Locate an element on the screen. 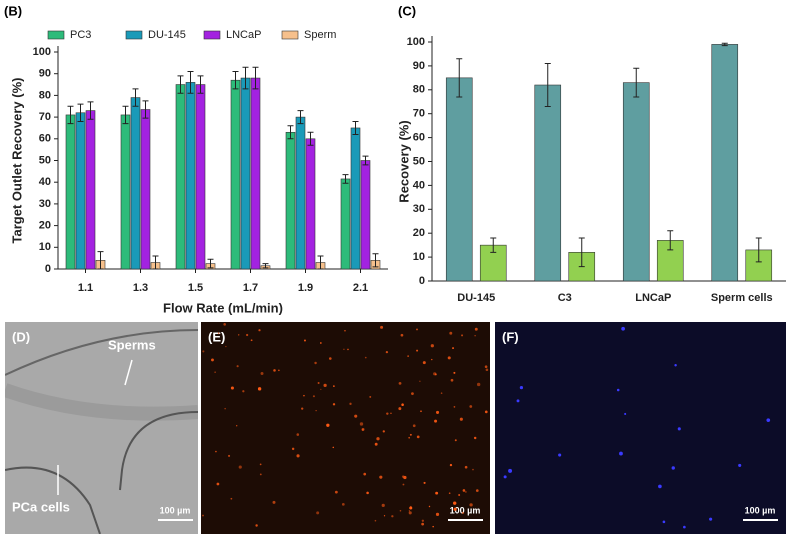 This screenshot has height=543, width=786. annotation: PCa cells is located at coordinates (41, 506).